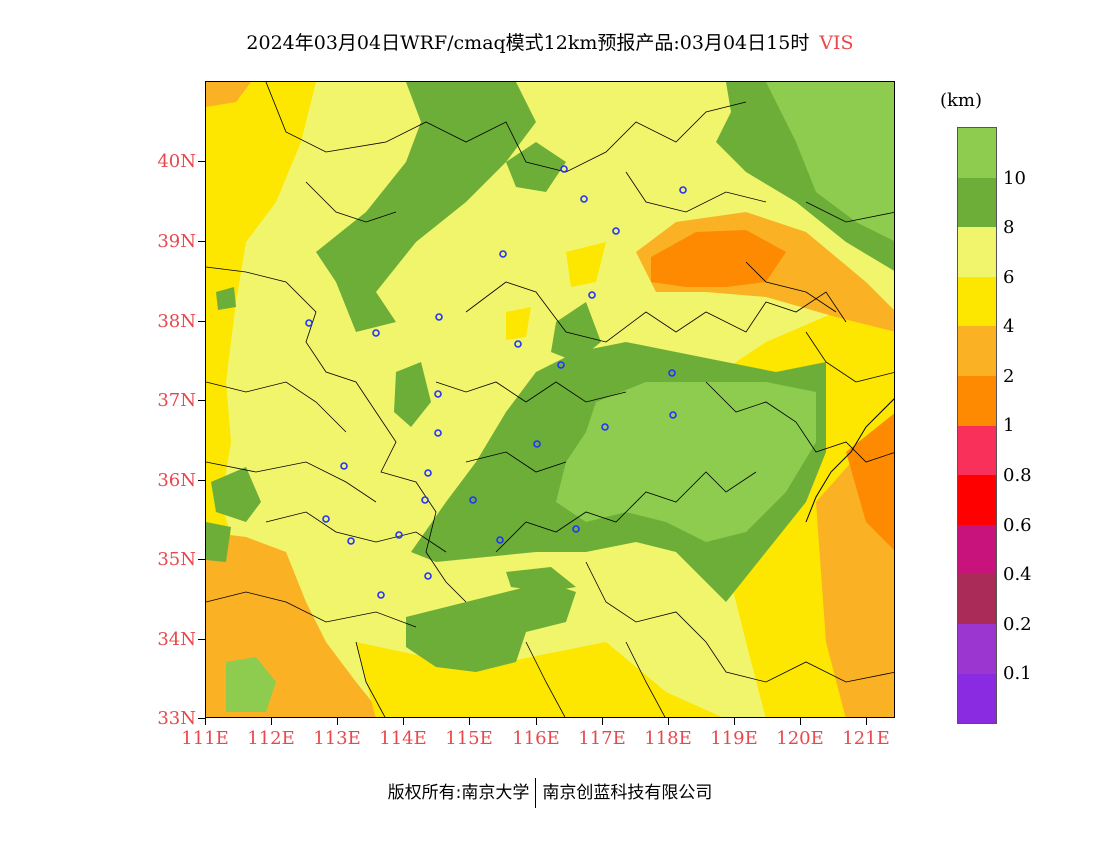  What do you see at coordinates (1009, 277) in the screenshot?
I see `legend-label-6: 6` at bounding box center [1009, 277].